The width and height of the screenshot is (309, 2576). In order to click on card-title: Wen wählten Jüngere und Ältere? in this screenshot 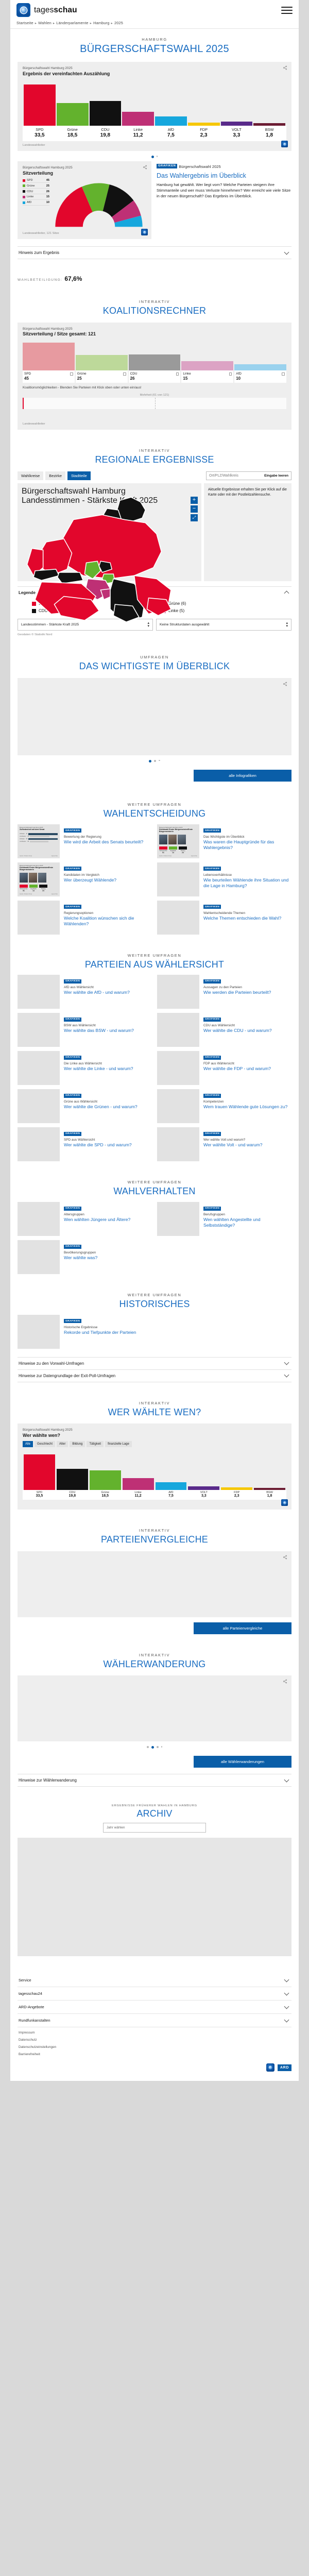, I will do `click(97, 1219)`.